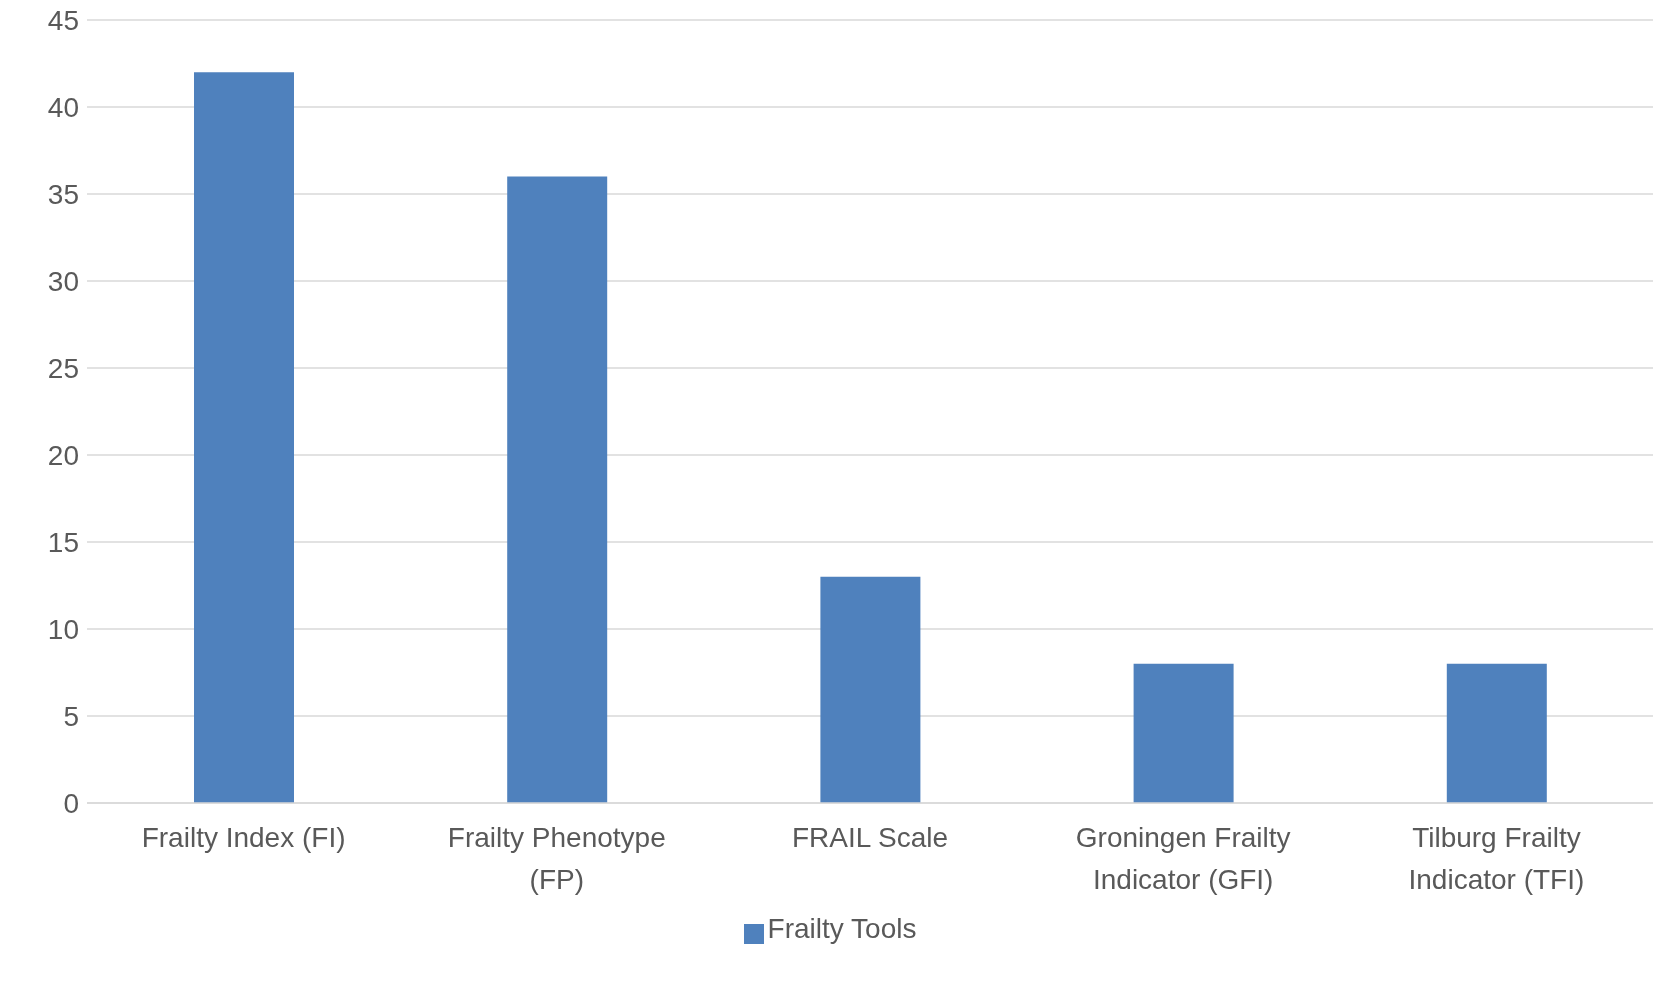  What do you see at coordinates (1183, 859) in the screenshot?
I see `x-tick-label: Groningen Frailty Indicator (GFI)` at bounding box center [1183, 859].